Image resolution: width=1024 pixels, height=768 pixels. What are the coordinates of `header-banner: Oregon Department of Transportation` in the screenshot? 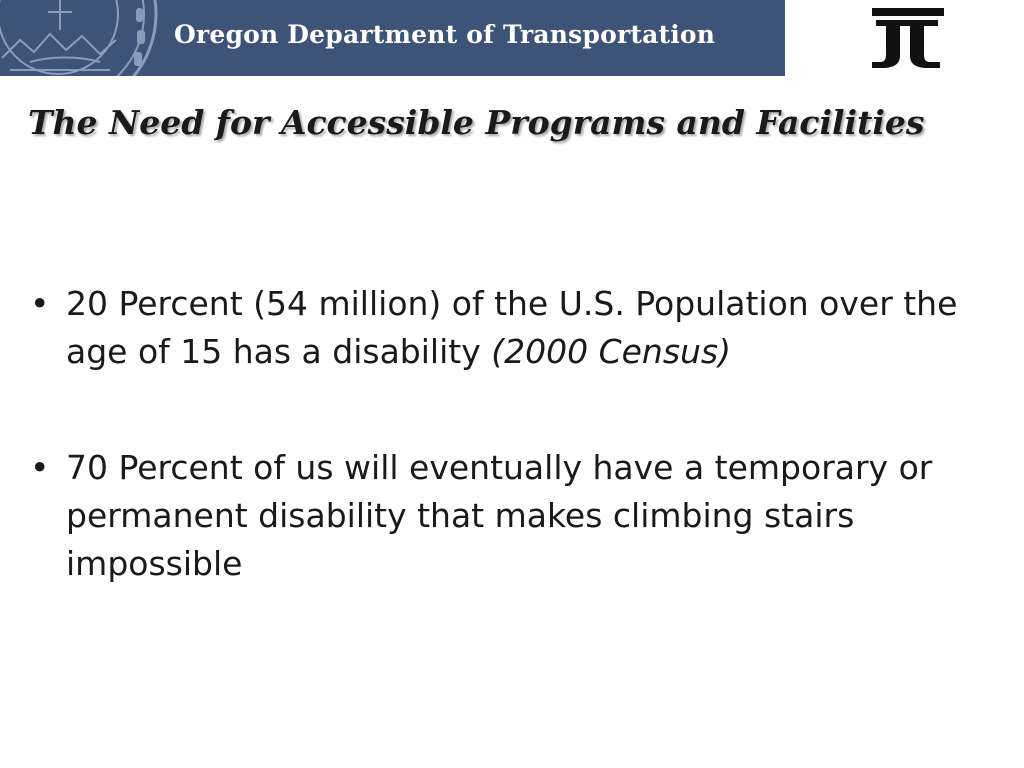 It's located at (392, 38).